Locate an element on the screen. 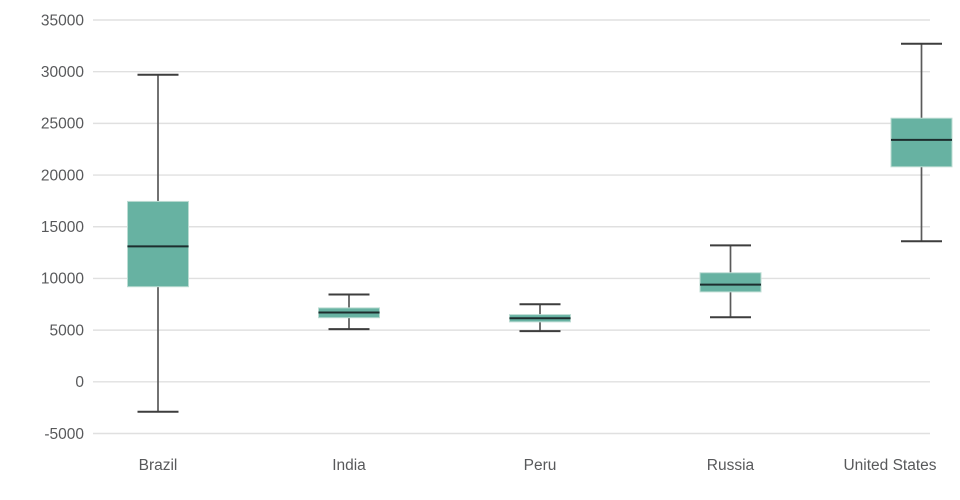  ytick-label-15000: 15000 is located at coordinates (62, 227).